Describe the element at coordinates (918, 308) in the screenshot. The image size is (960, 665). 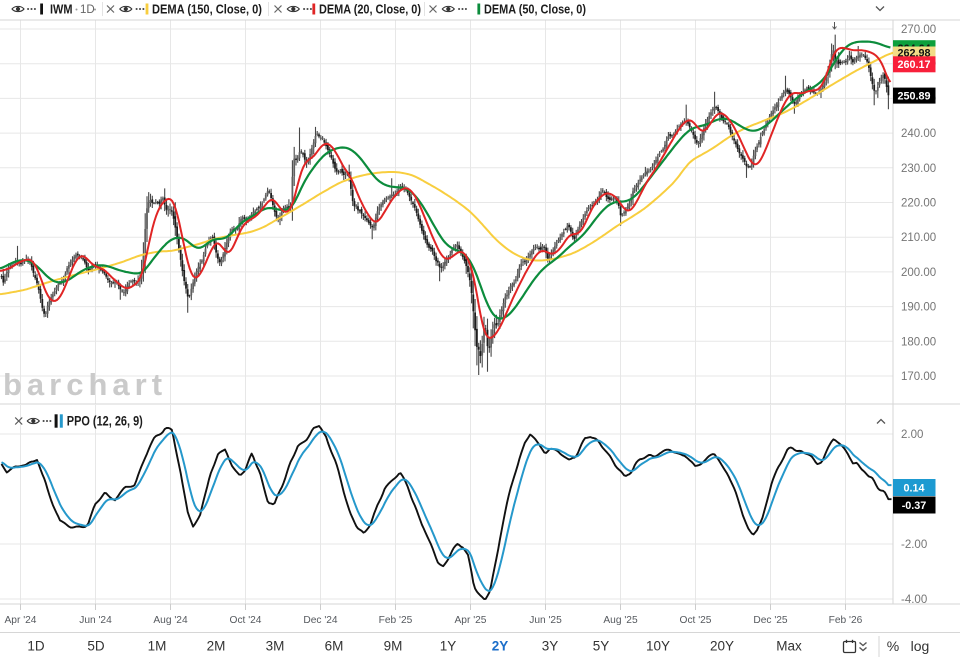
I see `svg-text: 190.00` at that location.